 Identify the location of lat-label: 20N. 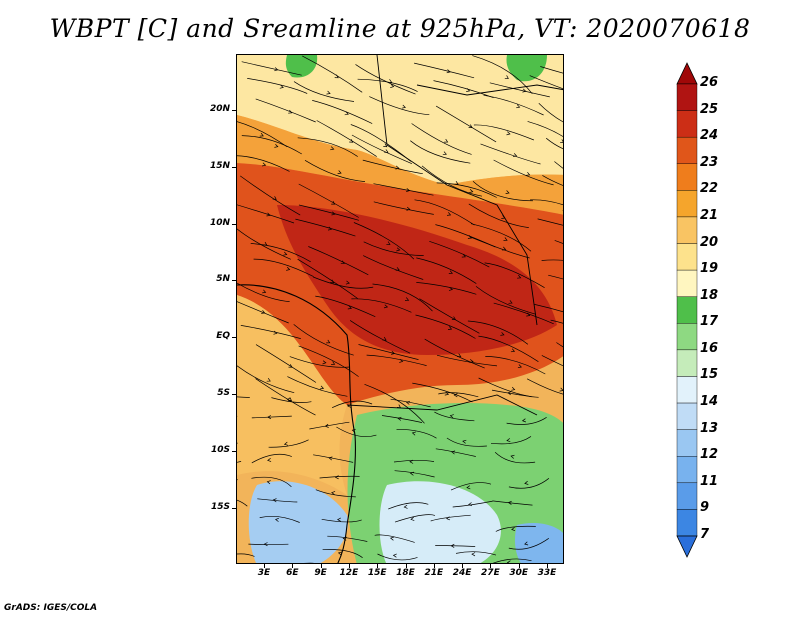
(219, 109).